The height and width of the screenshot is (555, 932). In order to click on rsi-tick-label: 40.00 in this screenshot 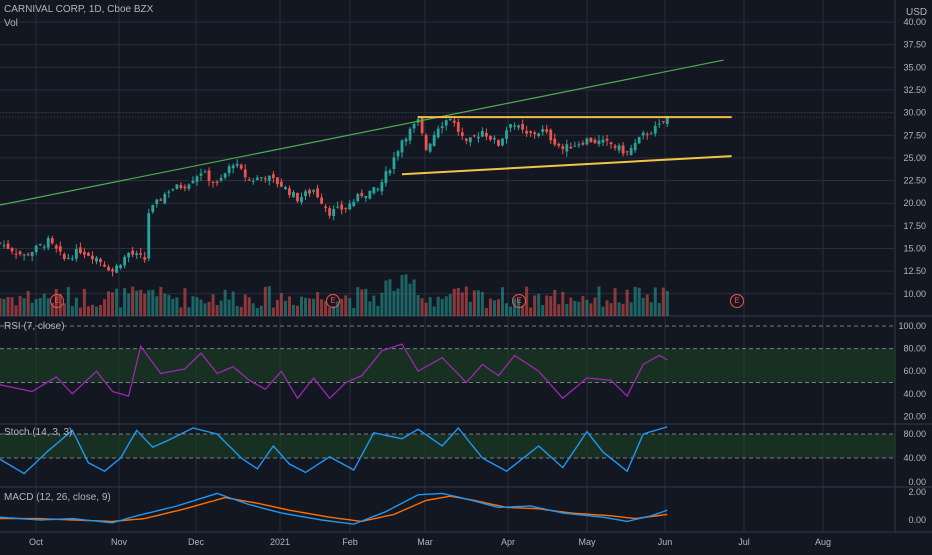, I will do `click(914, 394)`.